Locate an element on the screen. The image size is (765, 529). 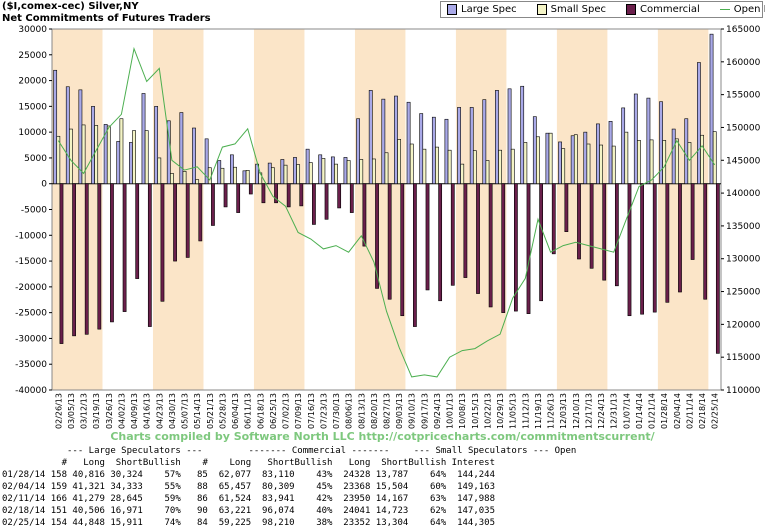
table-cell: 55% is located at coordinates (172, 487).